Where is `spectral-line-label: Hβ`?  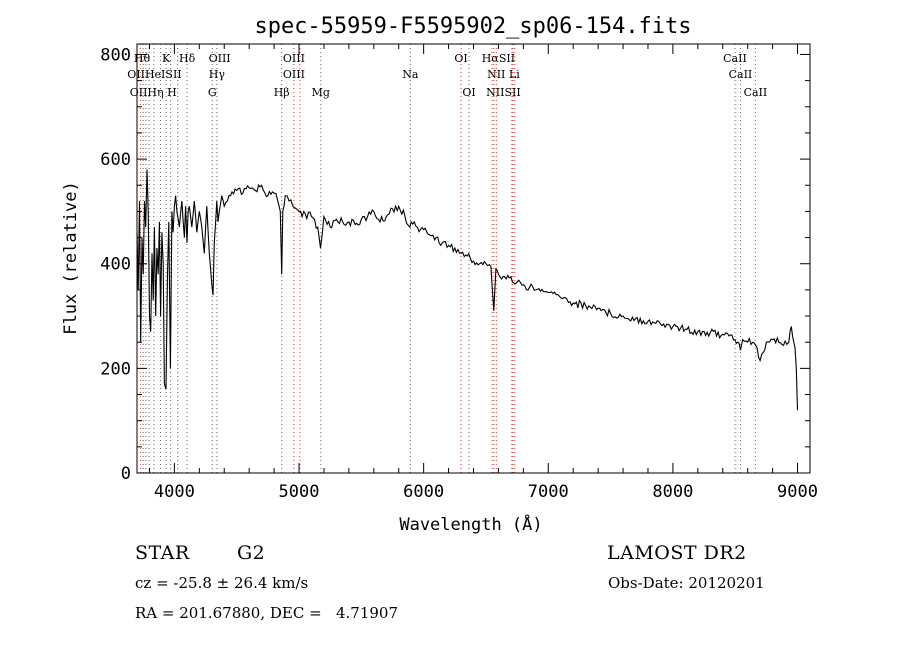 spectral-line-label: Hβ is located at coordinates (282, 92).